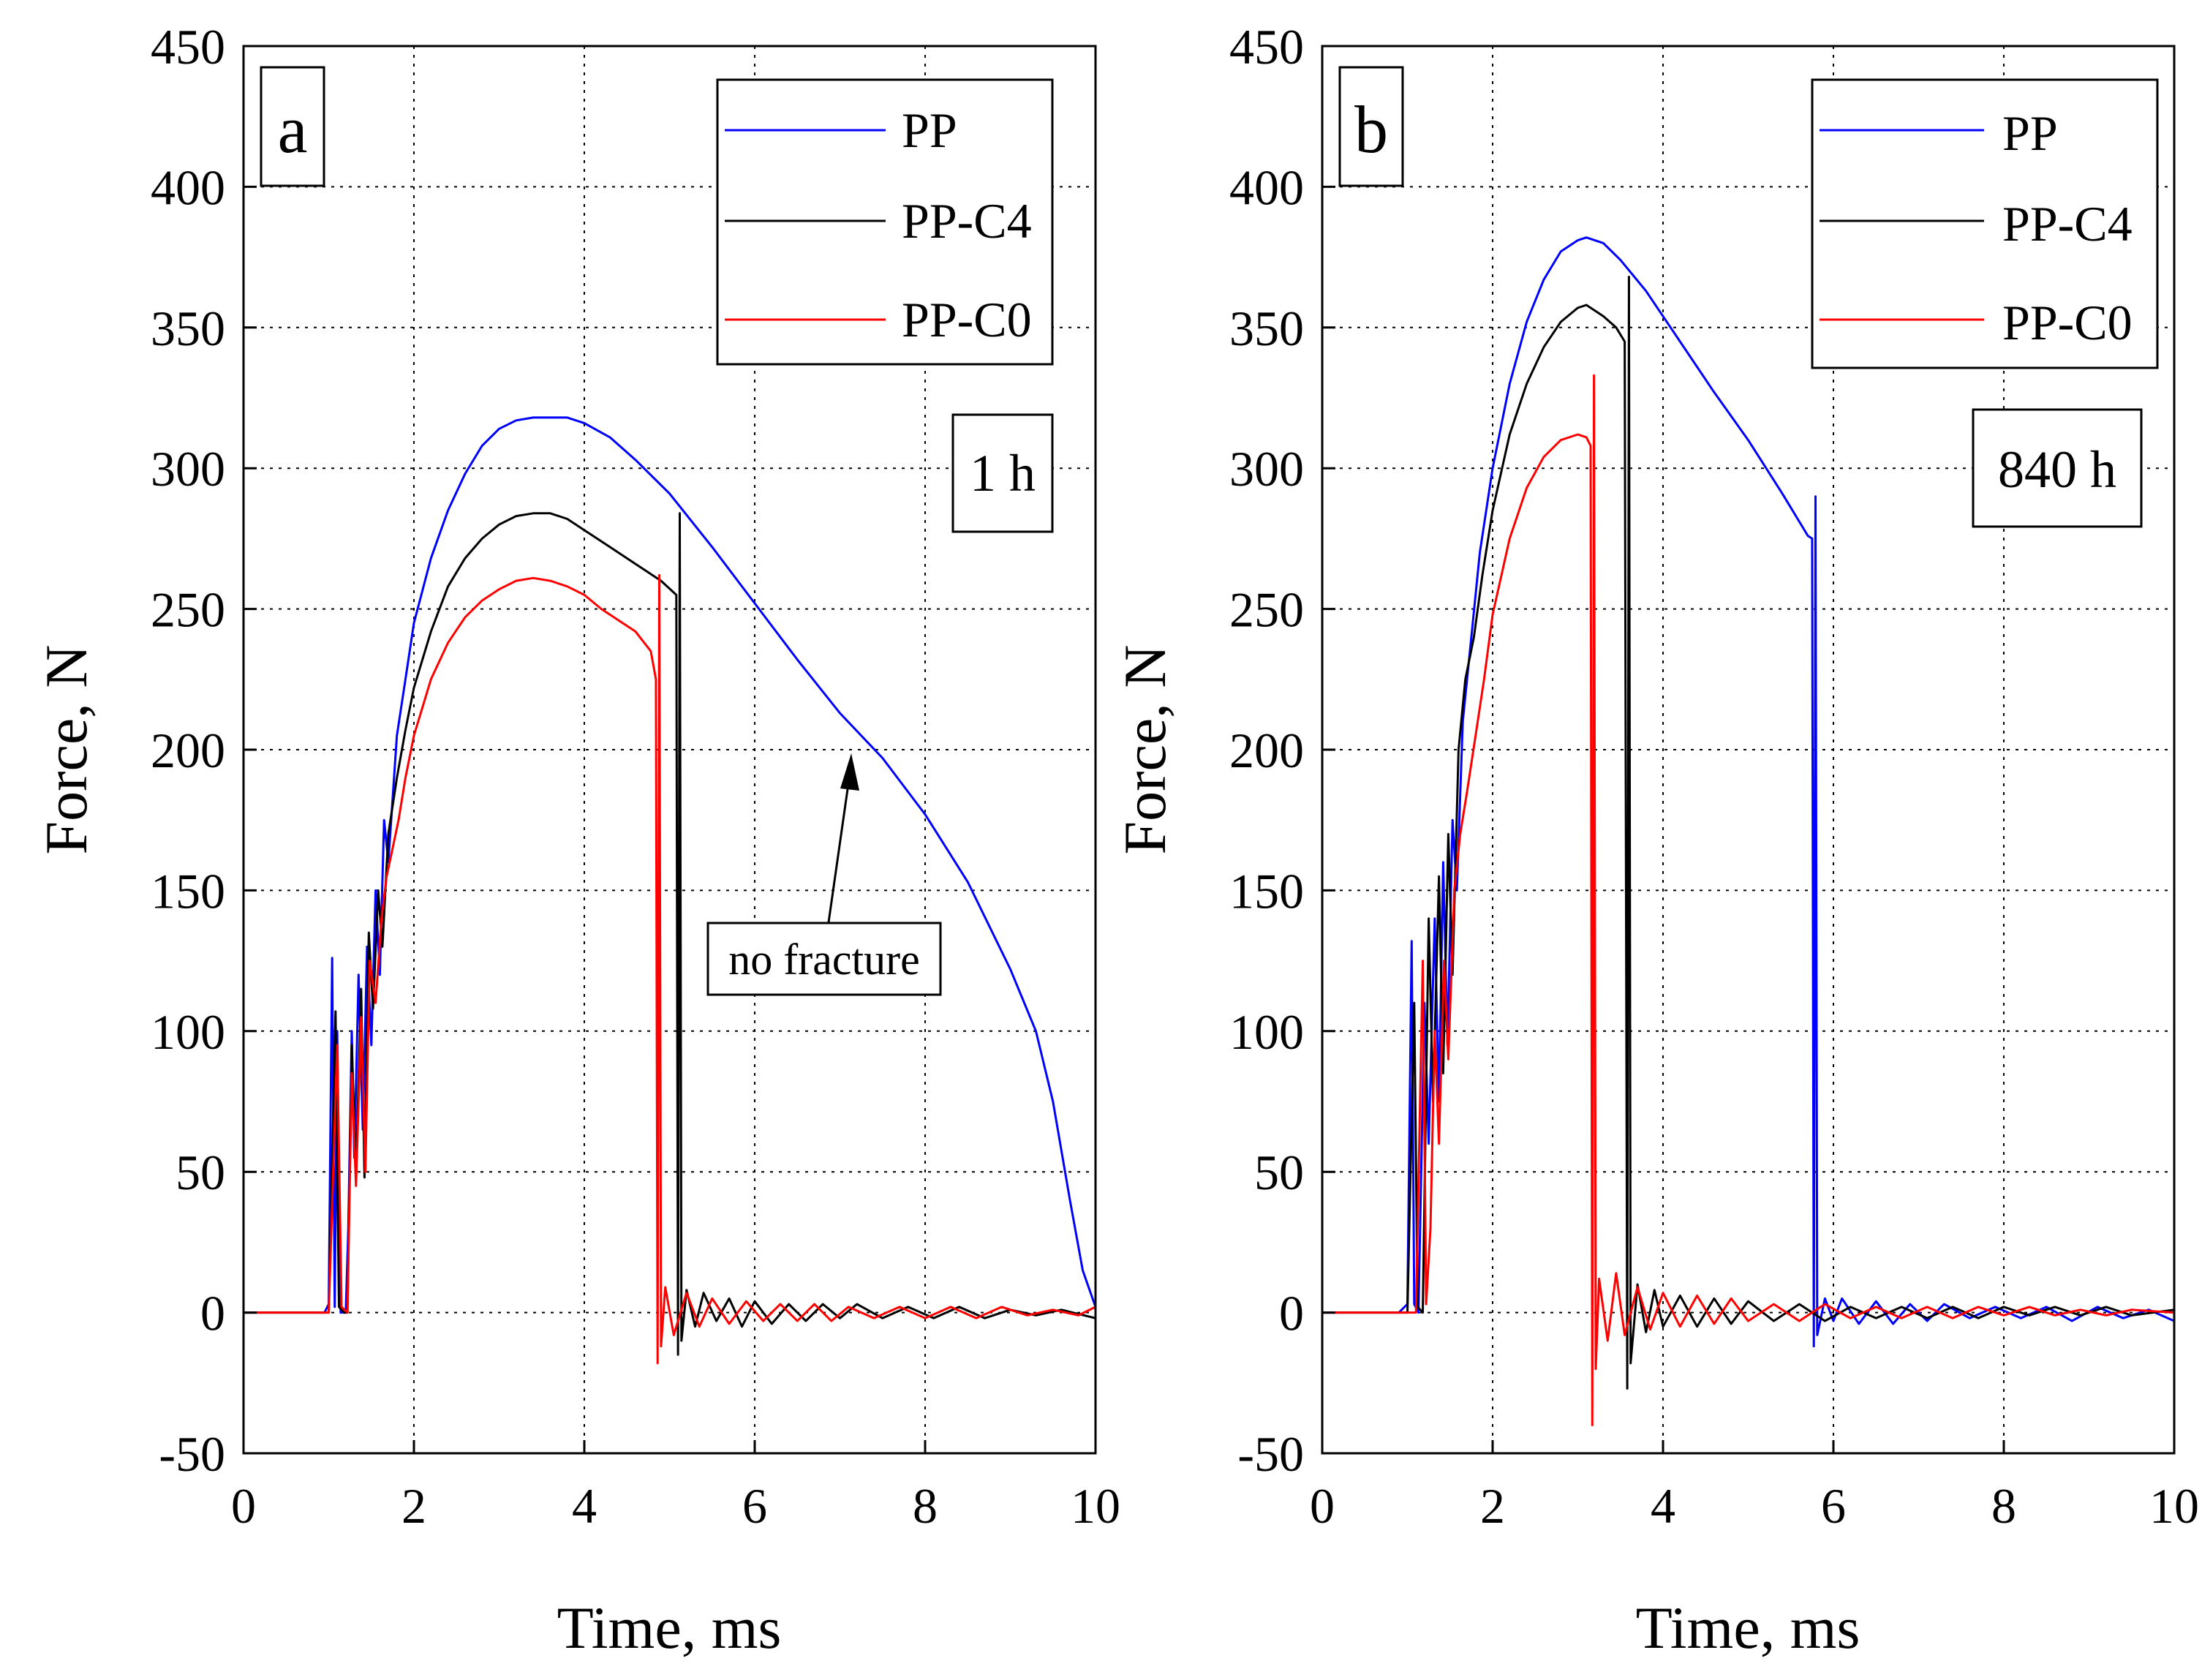 Image resolution: width=2202 pixels, height=1680 pixels. What do you see at coordinates (839, 848) in the screenshot?
I see `annotation-arrow-line` at bounding box center [839, 848].